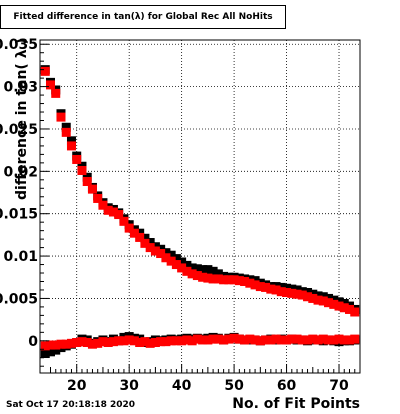 Image resolution: width=400 pixels, height=414 pixels. I want to click on y-tick-label: 0.005, so click(19, 299).